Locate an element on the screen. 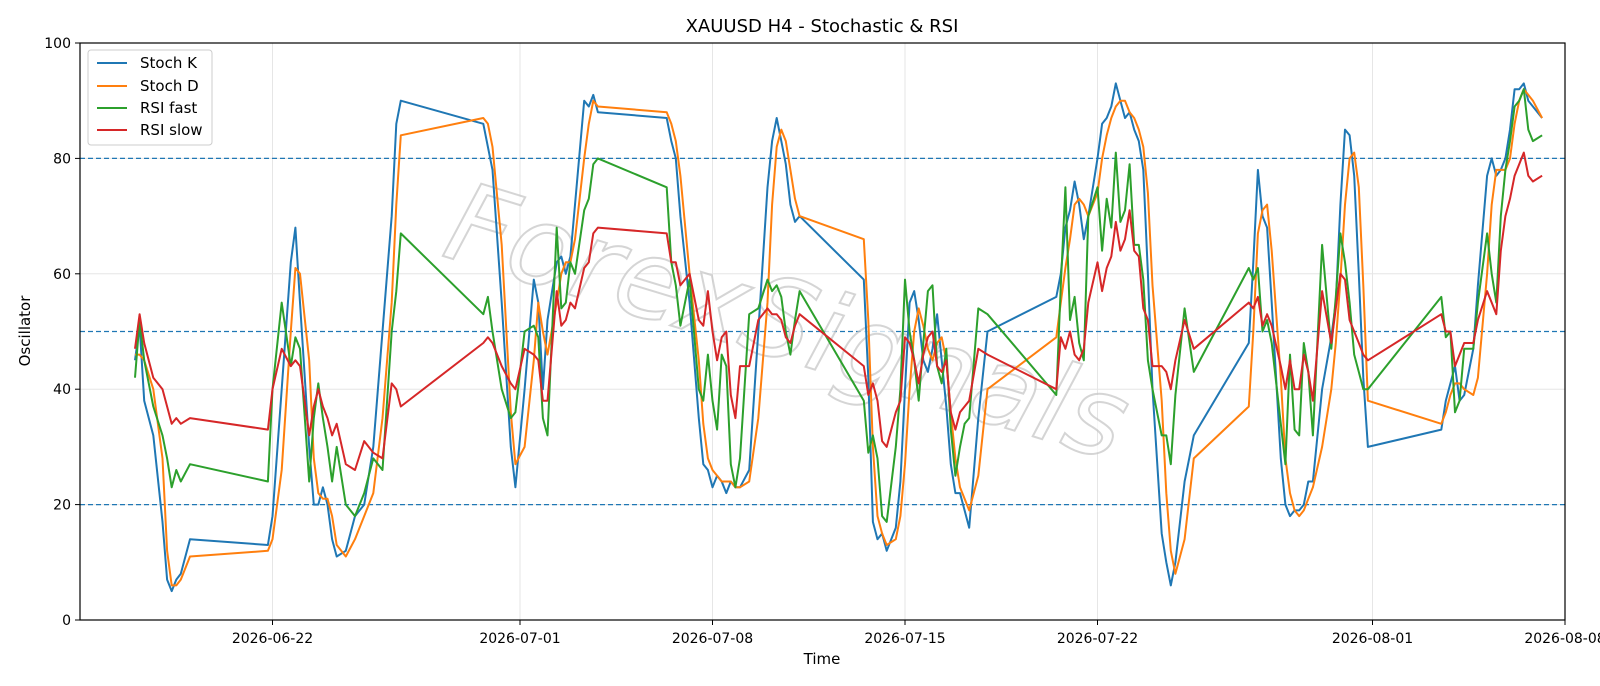  legend-label-rsi-fast: RSI fast is located at coordinates (168, 108).